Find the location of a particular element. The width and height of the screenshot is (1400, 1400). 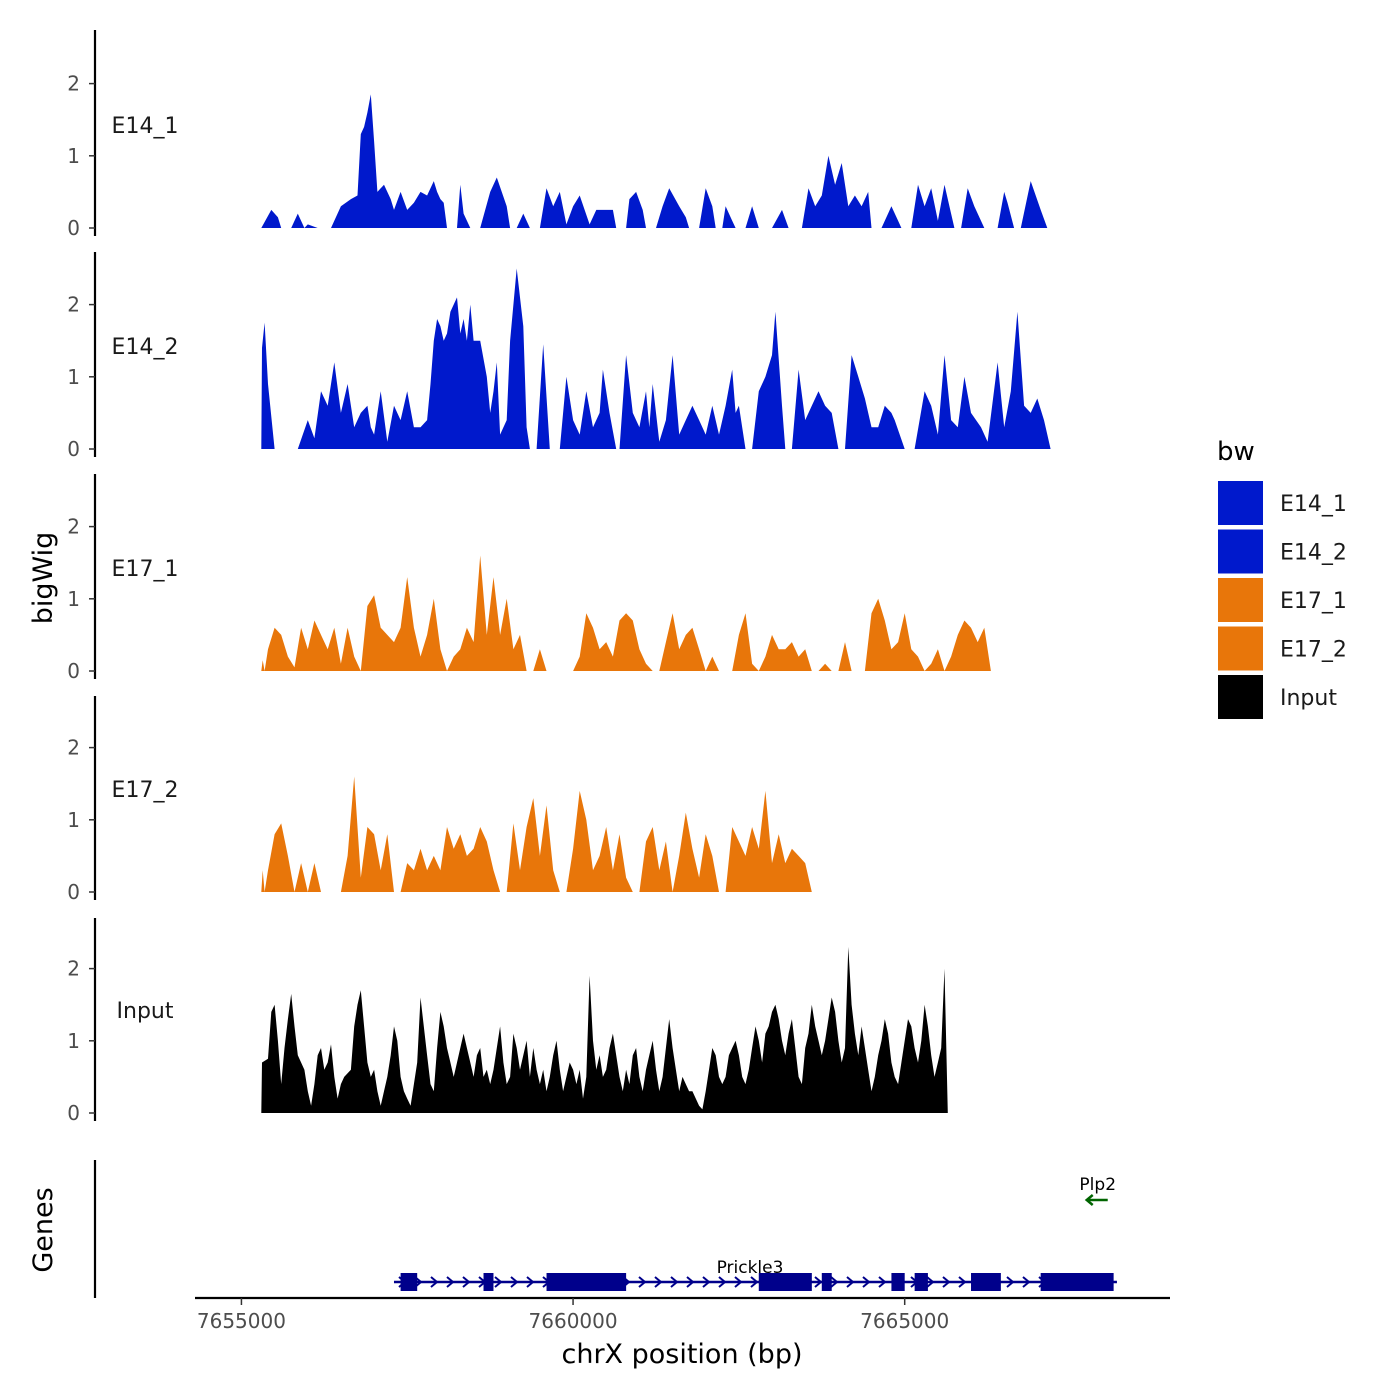

legend-label: E17_1 is located at coordinates (1313, 601).